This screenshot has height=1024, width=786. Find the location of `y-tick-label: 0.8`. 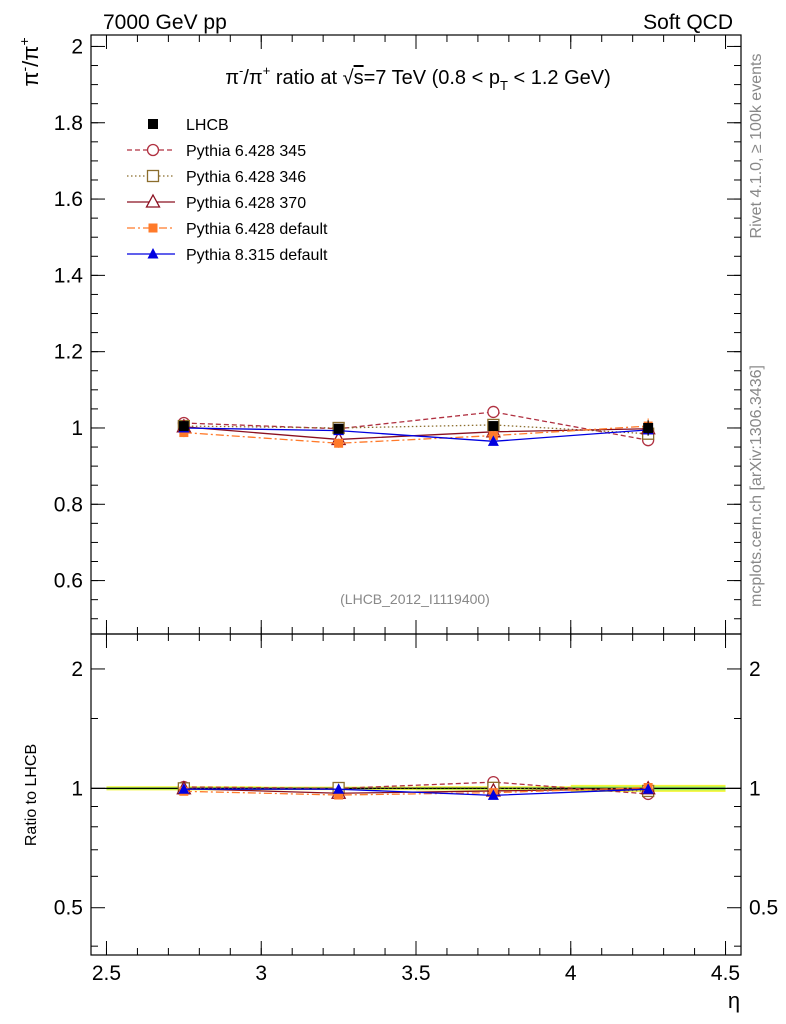

y-tick-label: 0.8 is located at coordinates (68, 504).